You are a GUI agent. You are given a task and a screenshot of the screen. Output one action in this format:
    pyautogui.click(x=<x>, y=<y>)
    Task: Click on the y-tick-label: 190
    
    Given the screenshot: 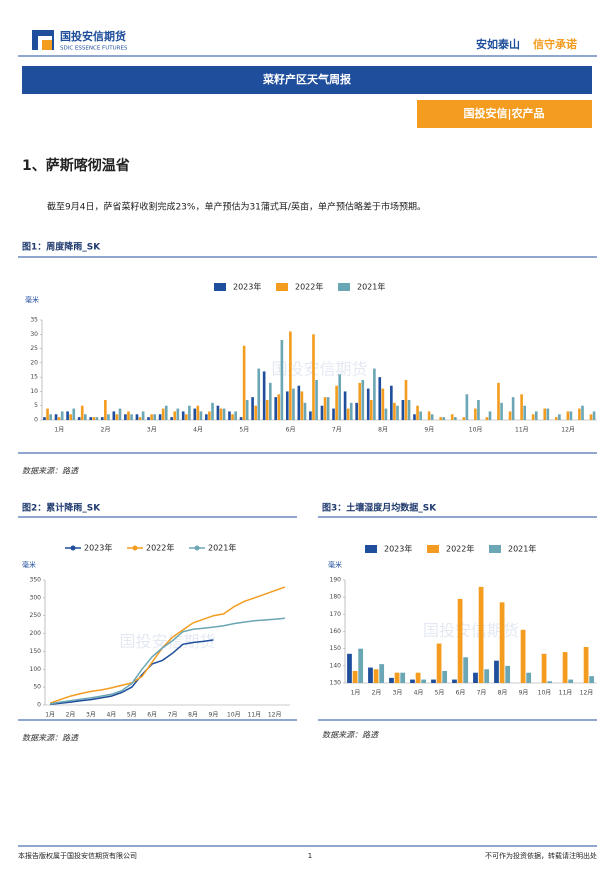 What is the action you would take?
    pyautogui.click(x=336, y=580)
    